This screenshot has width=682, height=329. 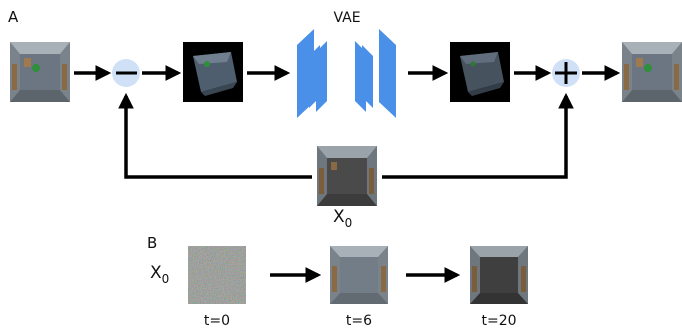 What do you see at coordinates (652, 72) in the screenshot?
I see `output-room-image` at bounding box center [652, 72].